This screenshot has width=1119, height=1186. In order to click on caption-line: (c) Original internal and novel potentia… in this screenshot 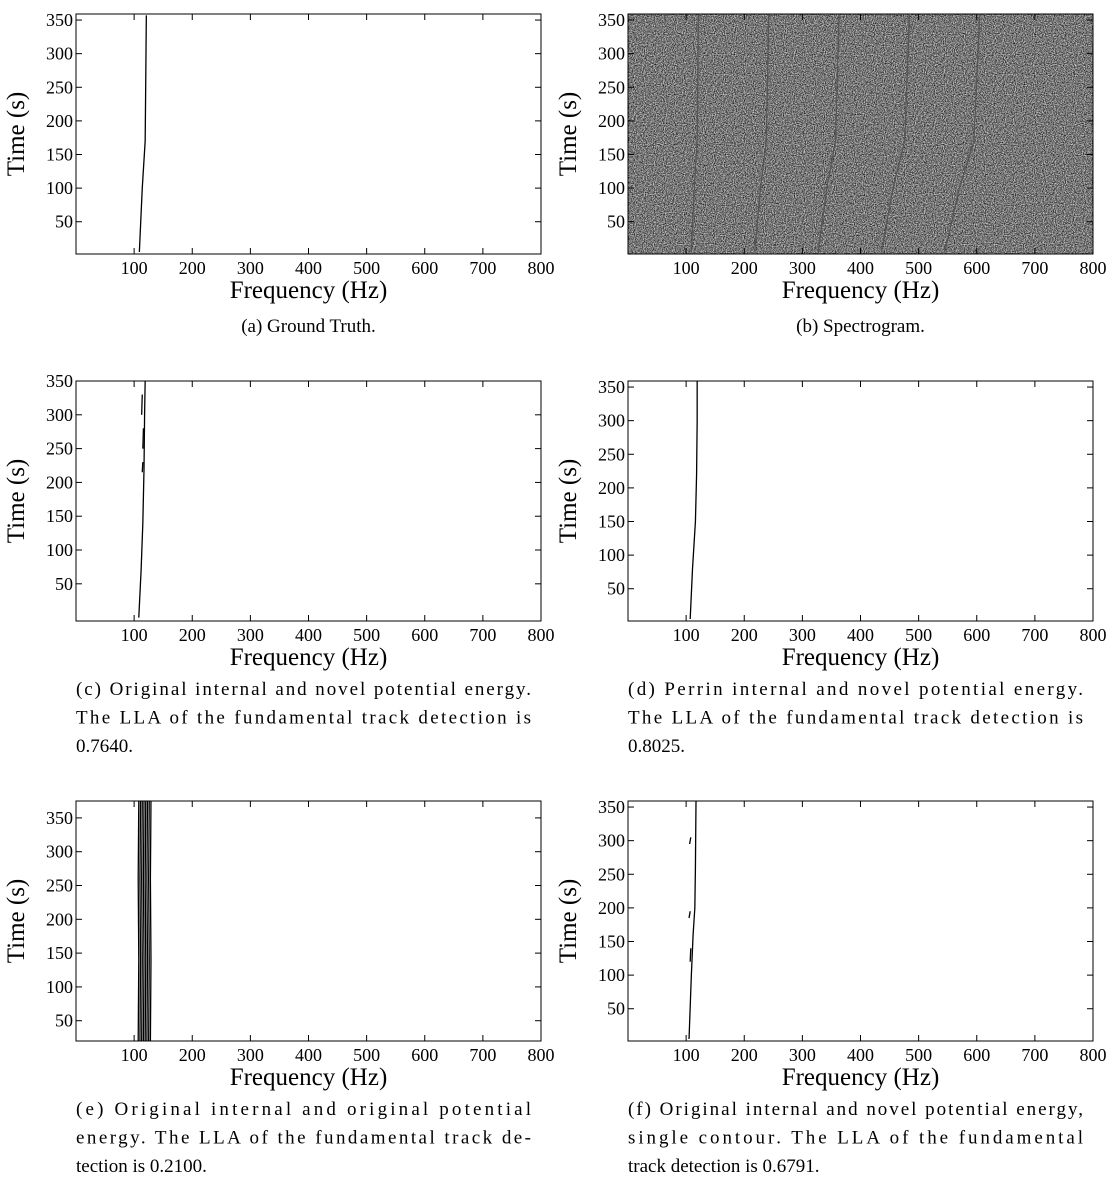, I will do `click(303, 689)`.